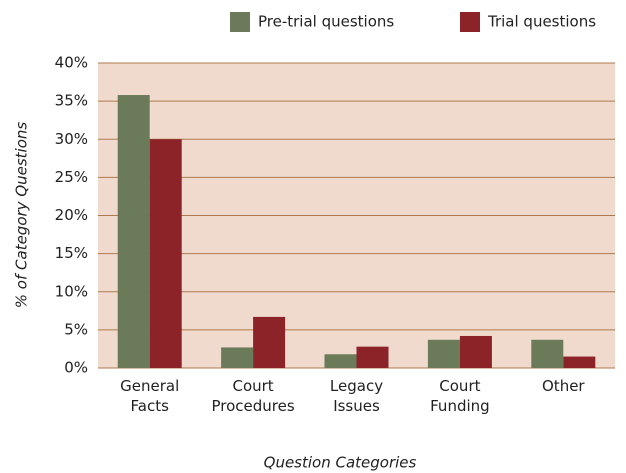  I want to click on x-axis-label: Question Categories, so click(340, 463).